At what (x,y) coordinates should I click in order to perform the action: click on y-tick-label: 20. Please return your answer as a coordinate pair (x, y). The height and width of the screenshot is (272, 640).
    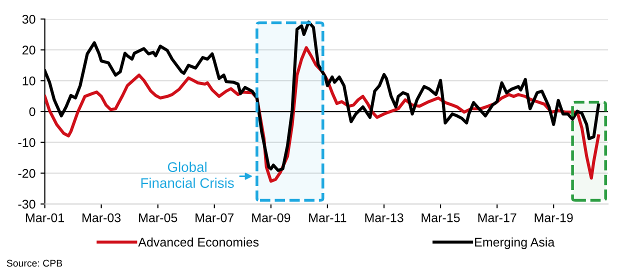
    Looking at the image, I should click on (29, 50).